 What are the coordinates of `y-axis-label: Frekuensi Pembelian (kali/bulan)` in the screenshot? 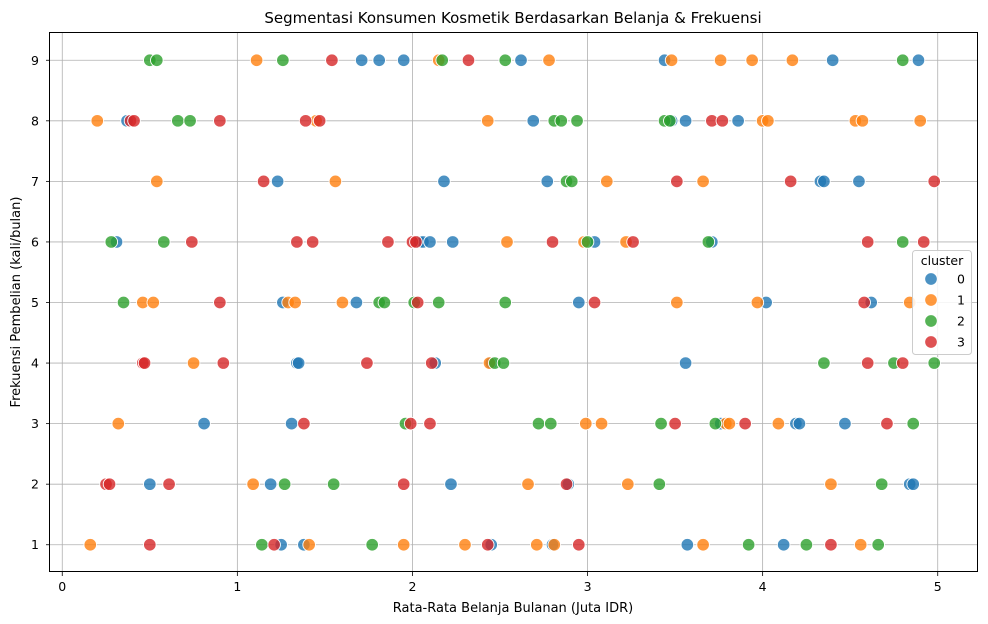 It's located at (16, 302).